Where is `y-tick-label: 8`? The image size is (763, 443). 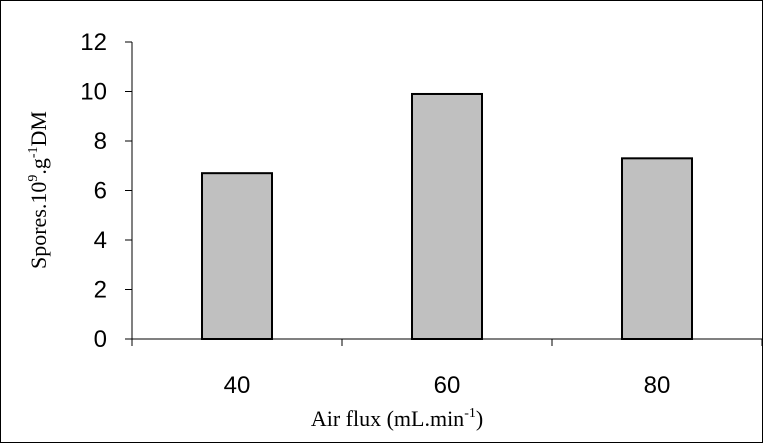 y-tick-label: 8 is located at coordinates (100, 141).